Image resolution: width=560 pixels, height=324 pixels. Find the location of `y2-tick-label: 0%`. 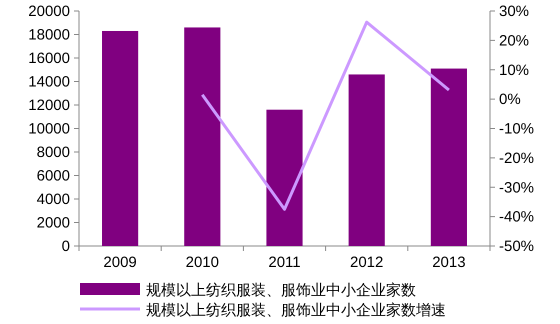

y2-tick-label: 0% is located at coordinates (510, 99).